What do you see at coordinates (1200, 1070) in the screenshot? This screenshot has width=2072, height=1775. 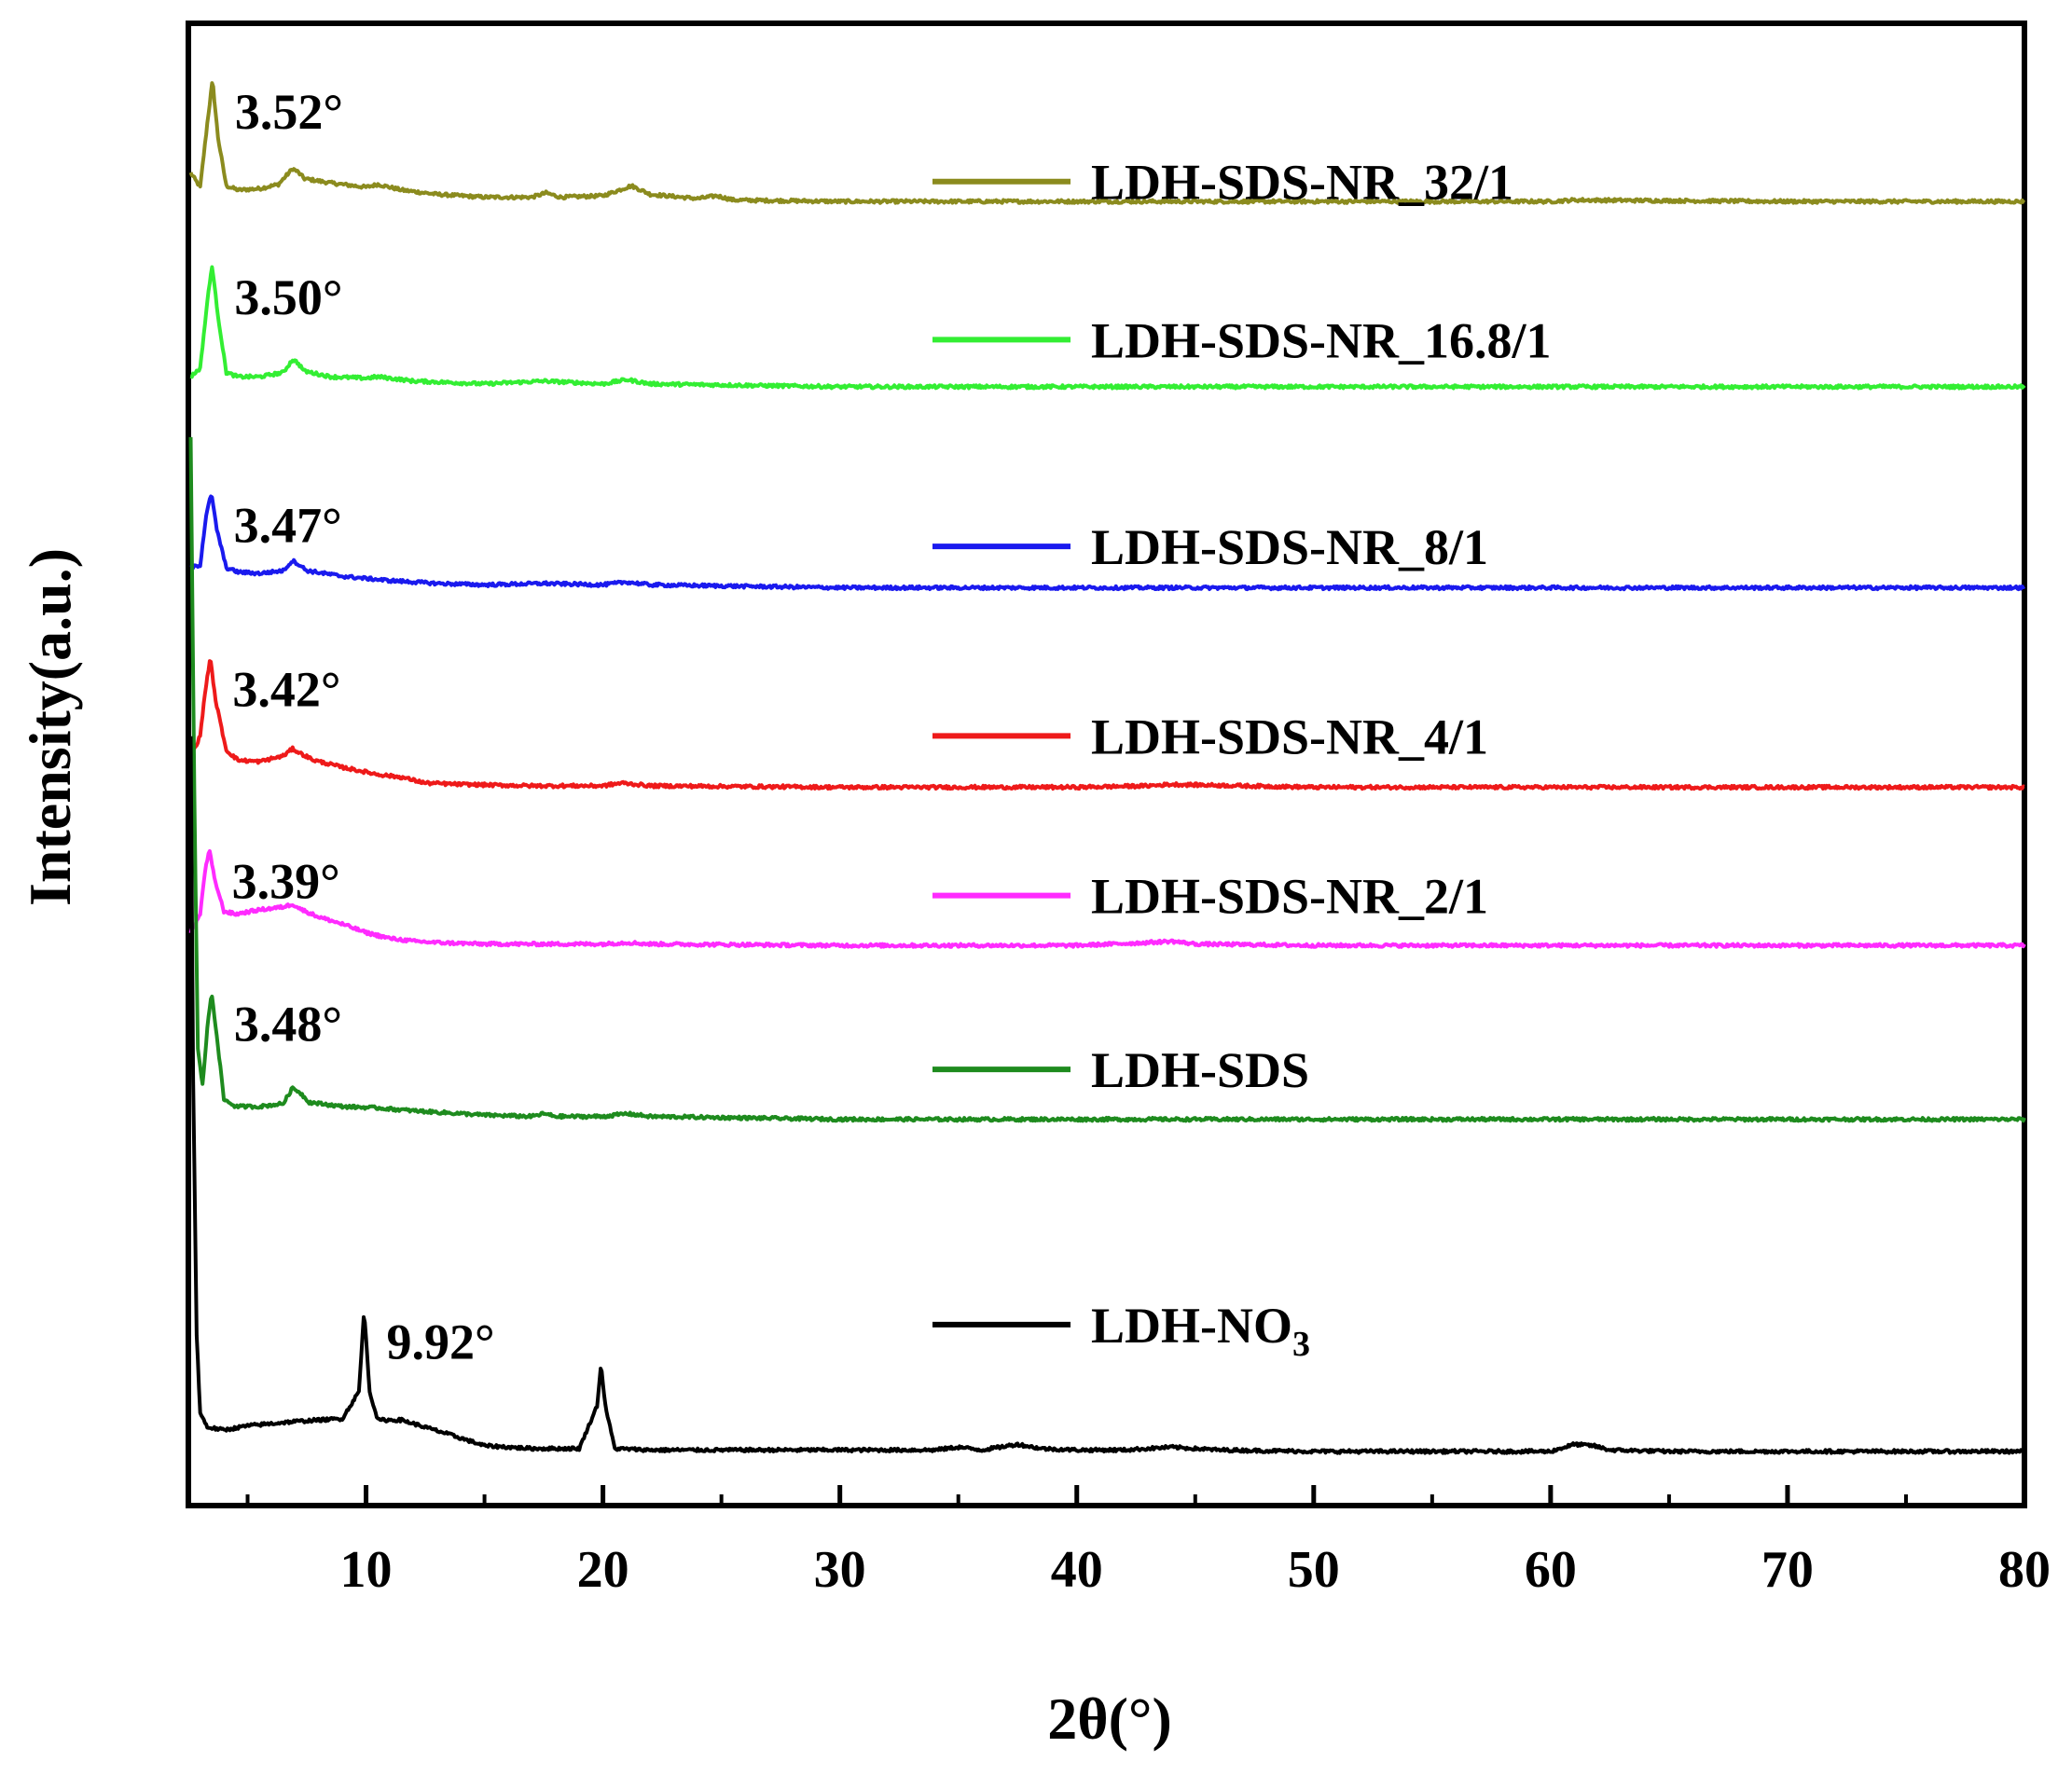 I see `legend-label: LDH-SDS` at bounding box center [1200, 1070].